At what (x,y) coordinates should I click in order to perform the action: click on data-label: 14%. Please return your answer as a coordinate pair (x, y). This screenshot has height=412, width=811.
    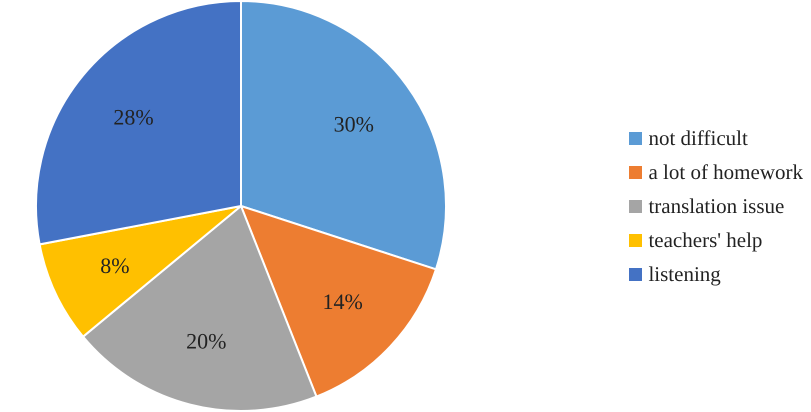
    Looking at the image, I should click on (342, 301).